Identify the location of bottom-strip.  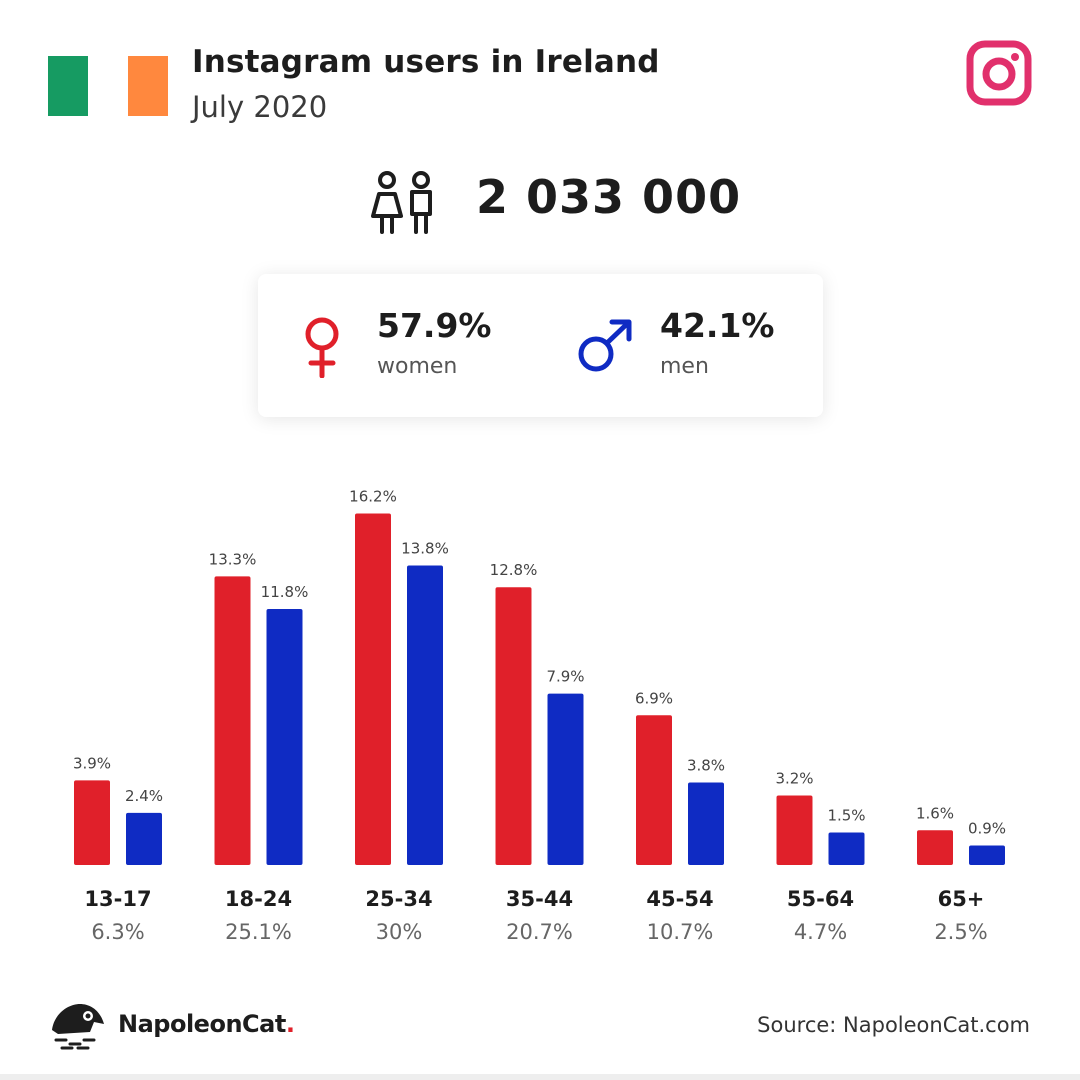
(540, 1077).